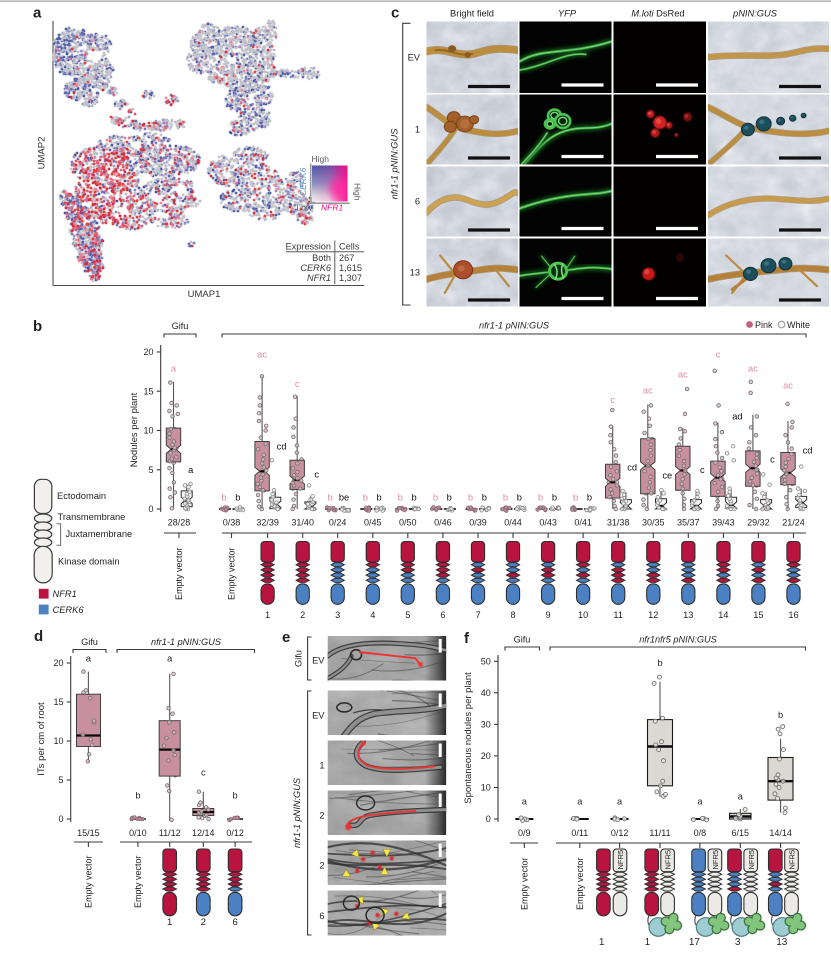 Image resolution: width=831 pixels, height=959 pixels. I want to click on svg-text: UMAP1, so click(204, 294).